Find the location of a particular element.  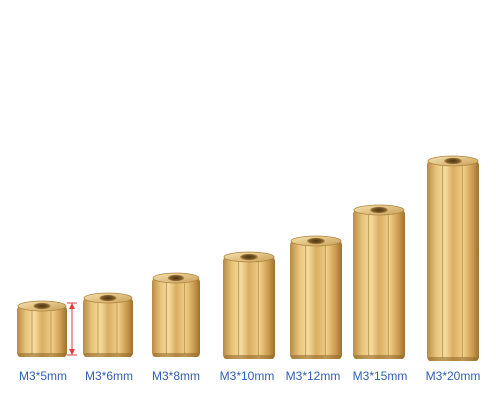

spacer-label-m3-10mm: M3*10mm is located at coordinates (247, 376).